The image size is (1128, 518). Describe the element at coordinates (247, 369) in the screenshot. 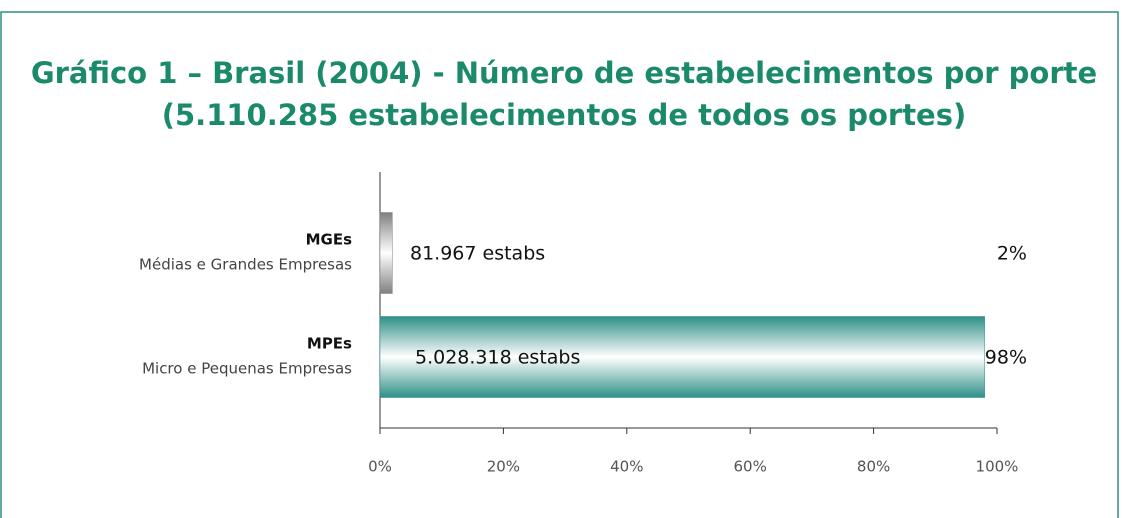

I see `category-description: Micro e Pequenas Empresas` at that location.